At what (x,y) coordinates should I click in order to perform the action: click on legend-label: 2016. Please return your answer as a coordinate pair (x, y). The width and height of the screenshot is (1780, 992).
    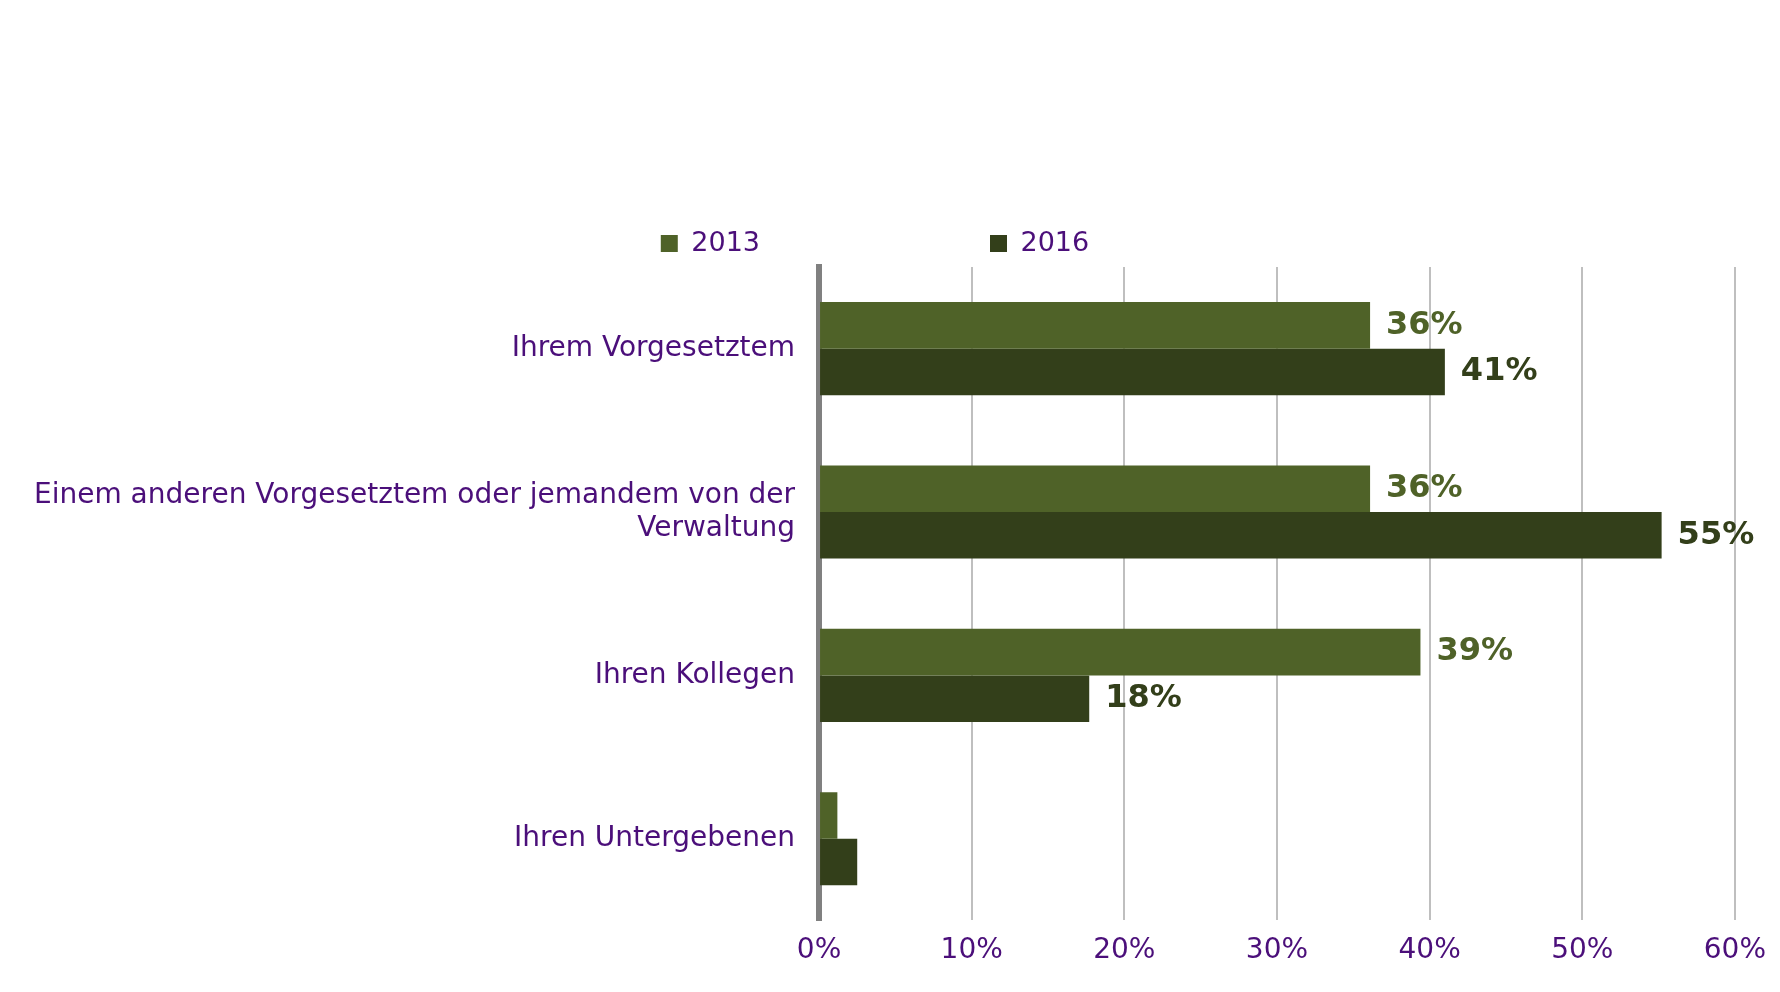
    Looking at the image, I should click on (1055, 241).